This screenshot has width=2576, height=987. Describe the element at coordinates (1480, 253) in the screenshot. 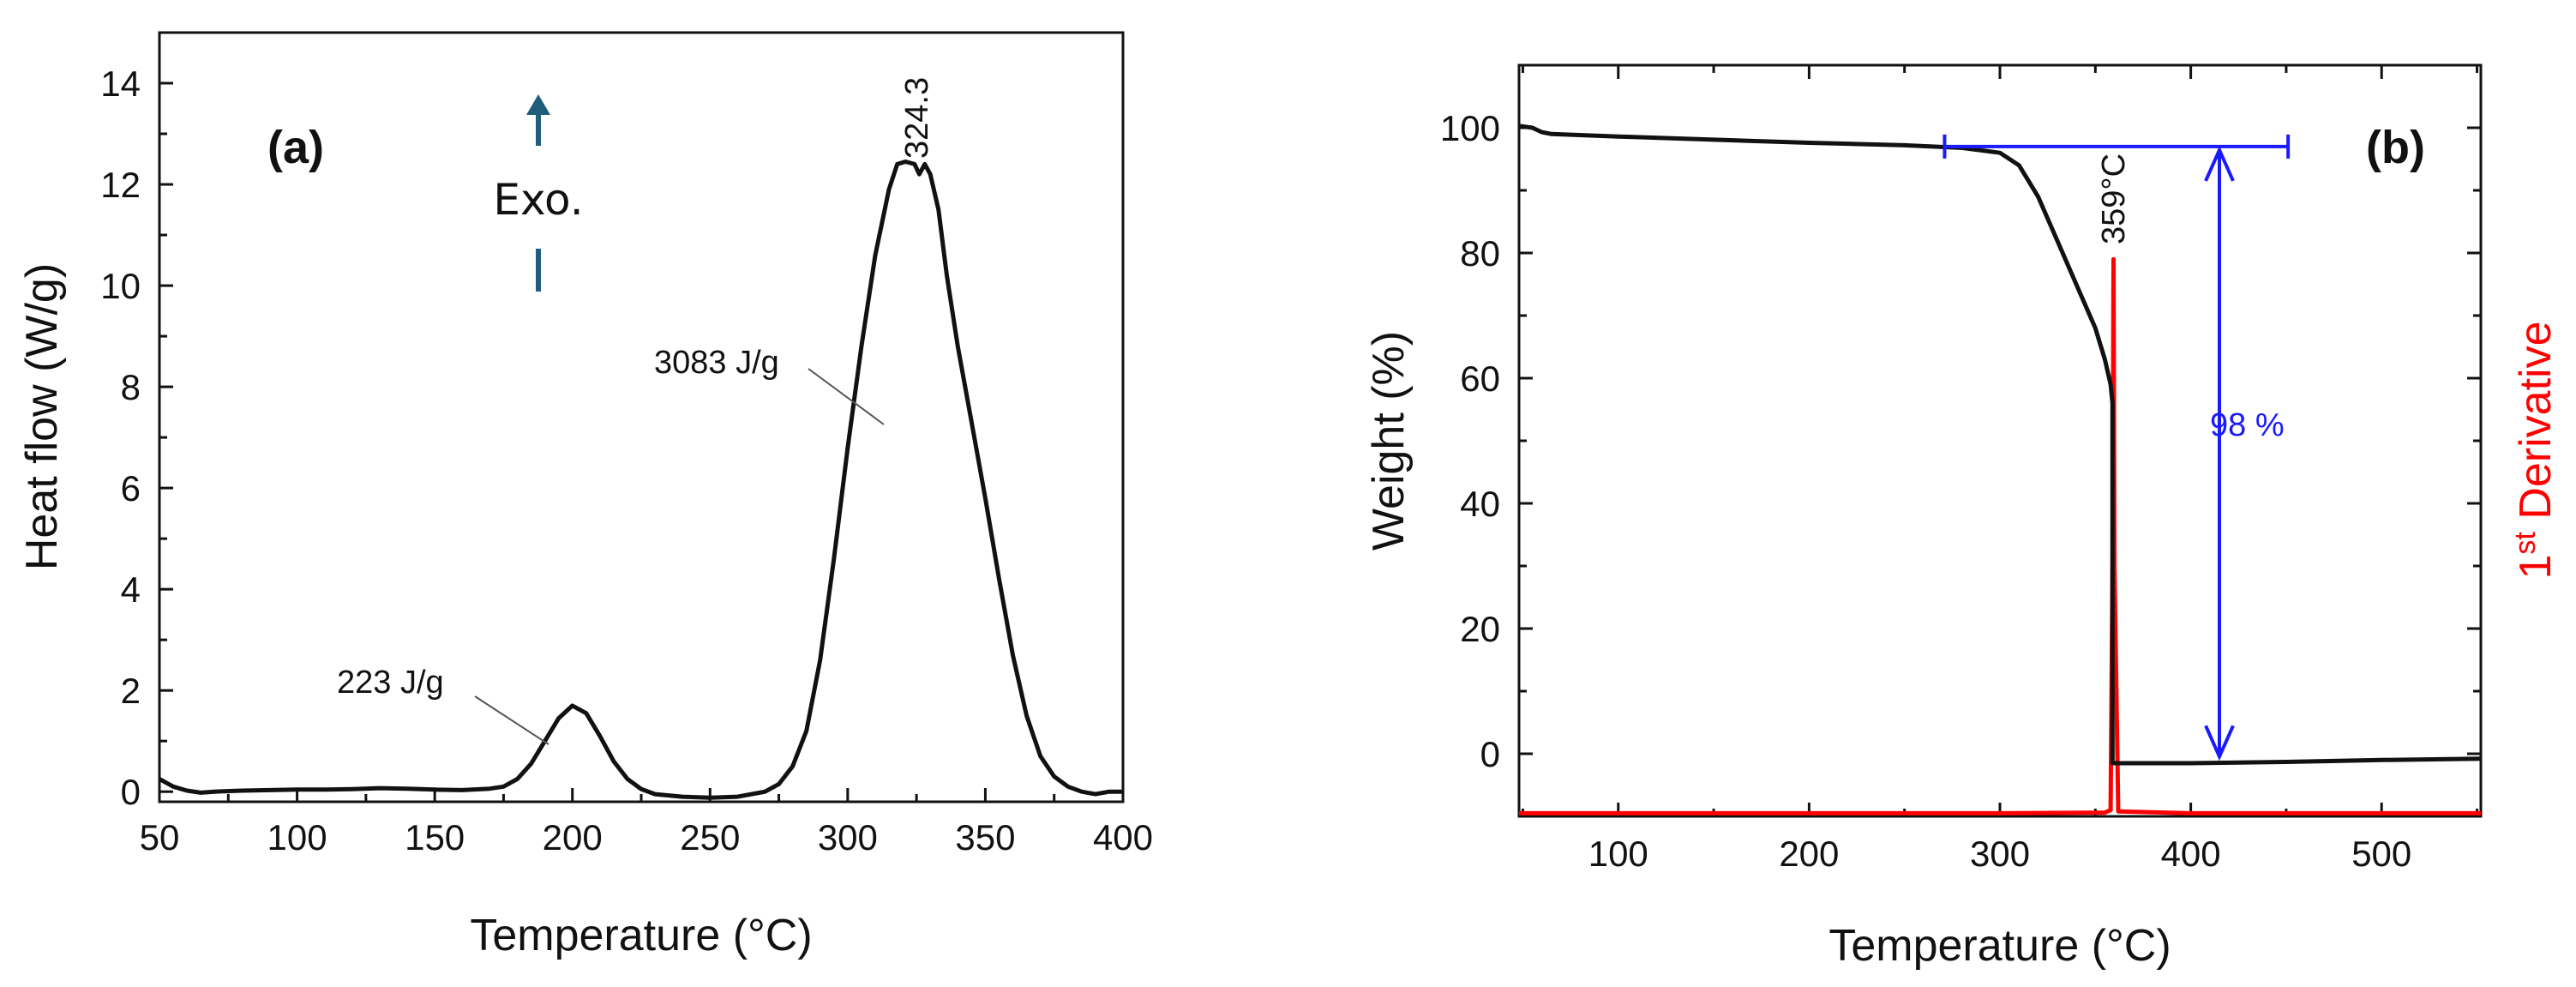

I see `y-tick-label: 80` at that location.